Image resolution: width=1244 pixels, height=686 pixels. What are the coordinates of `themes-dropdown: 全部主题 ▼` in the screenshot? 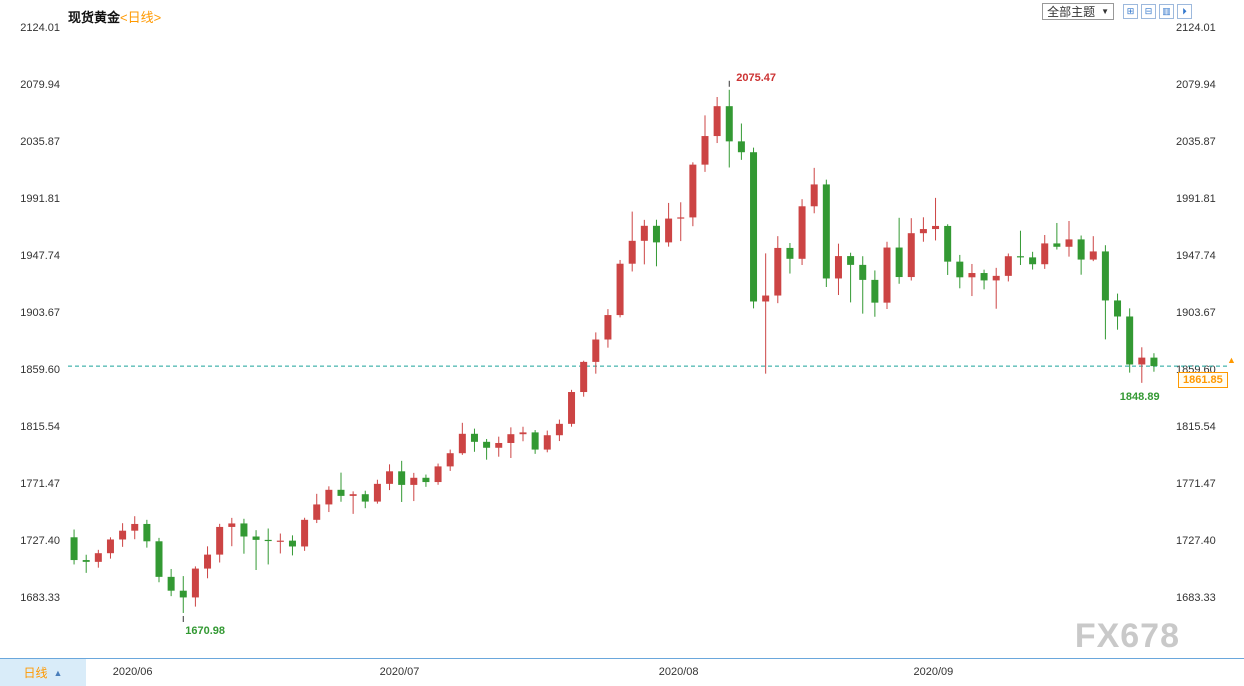 It's located at (1078, 11).